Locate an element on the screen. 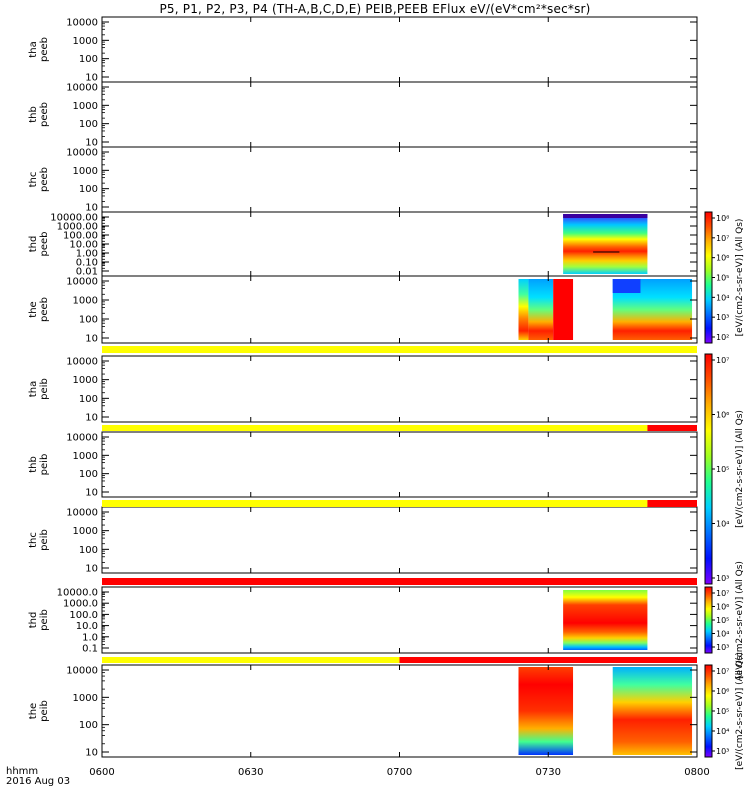  spectrogram-patch is located at coordinates (626, 286).